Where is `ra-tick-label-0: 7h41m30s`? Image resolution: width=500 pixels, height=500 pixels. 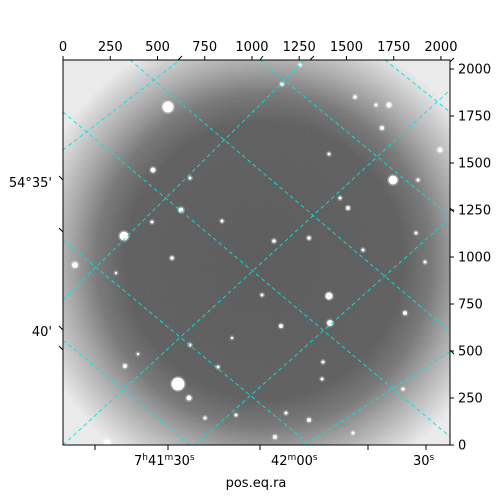 ra-tick-label-0: 7h41m30s is located at coordinates (164, 461).